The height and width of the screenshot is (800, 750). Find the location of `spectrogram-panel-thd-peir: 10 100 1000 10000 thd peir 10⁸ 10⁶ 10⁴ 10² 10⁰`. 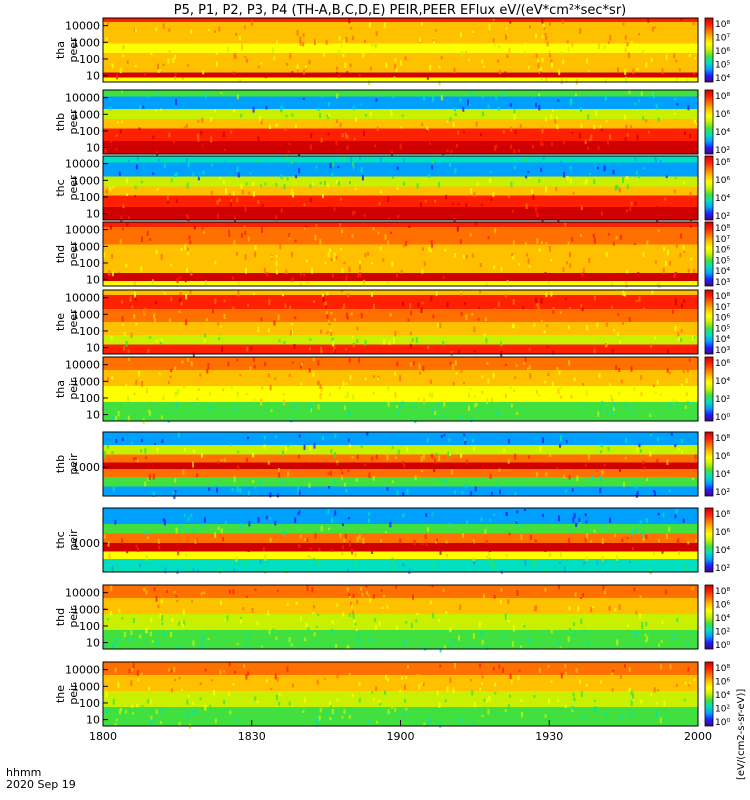

spectrogram-panel-thd-peir: 10 100 1000 10000 thd peir 10⁸ 10⁶ 10⁴ 10² 10⁰ is located at coordinates (392, 618).